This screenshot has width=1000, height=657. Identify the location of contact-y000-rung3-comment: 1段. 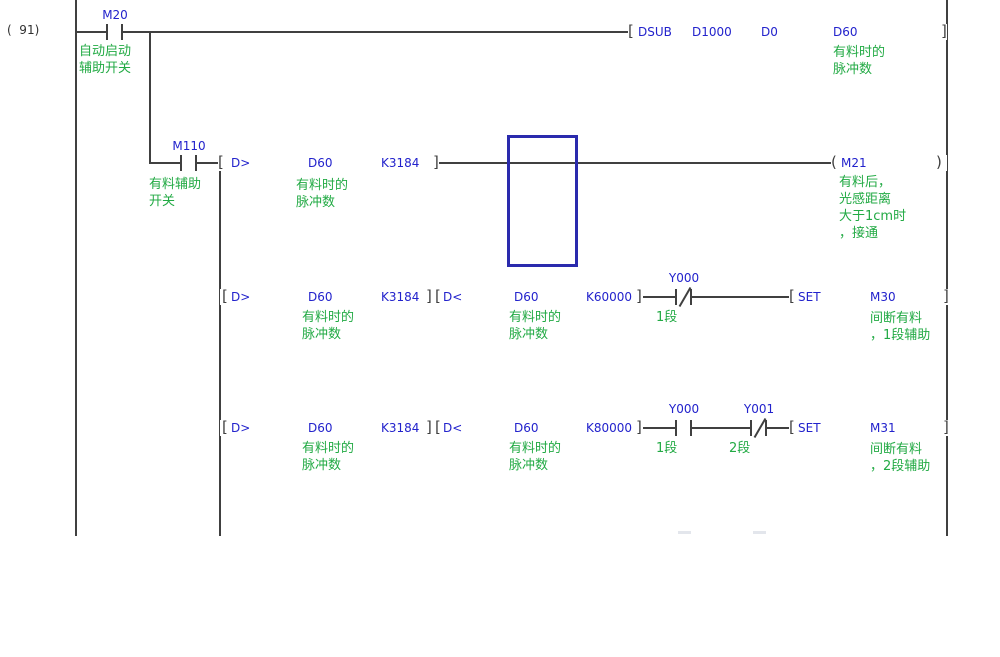
(667, 317).